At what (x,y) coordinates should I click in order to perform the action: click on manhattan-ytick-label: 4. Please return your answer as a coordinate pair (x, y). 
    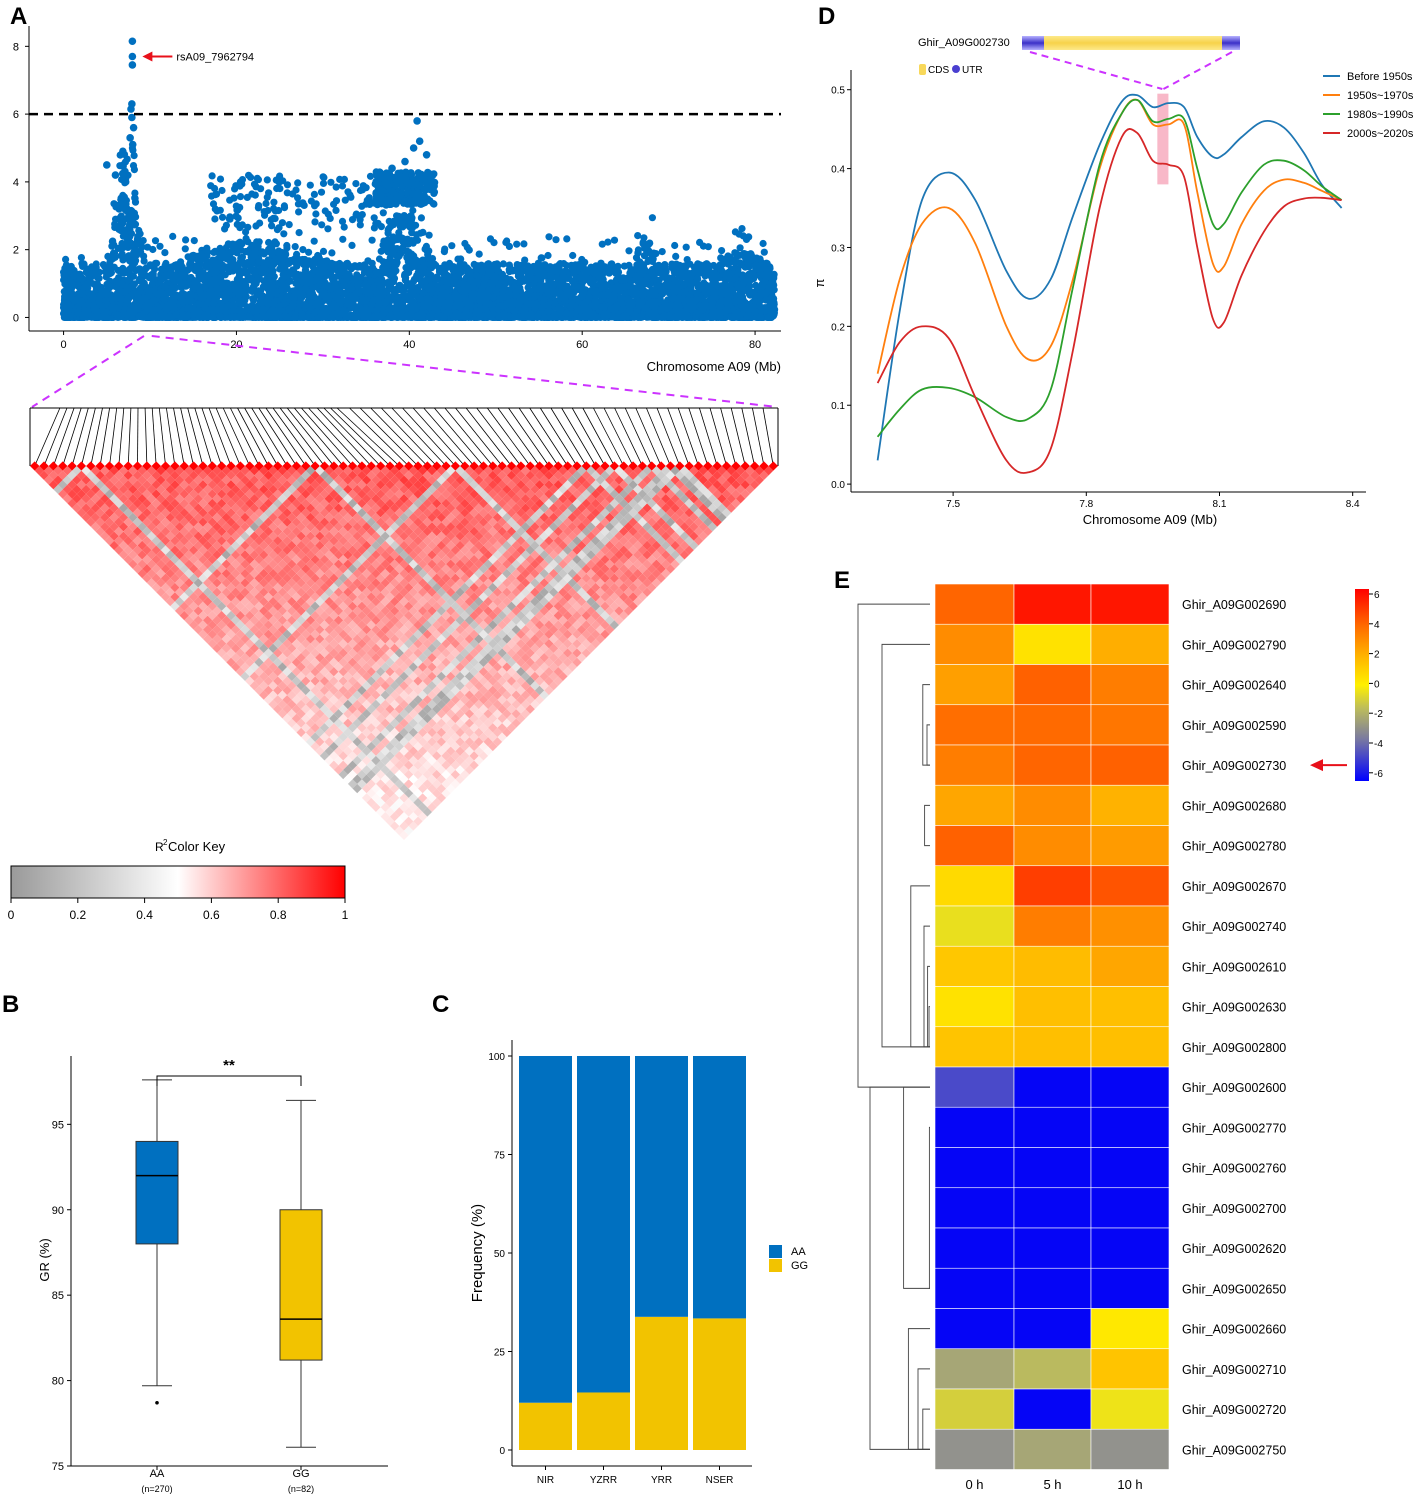
    Looking at the image, I should click on (16, 183).